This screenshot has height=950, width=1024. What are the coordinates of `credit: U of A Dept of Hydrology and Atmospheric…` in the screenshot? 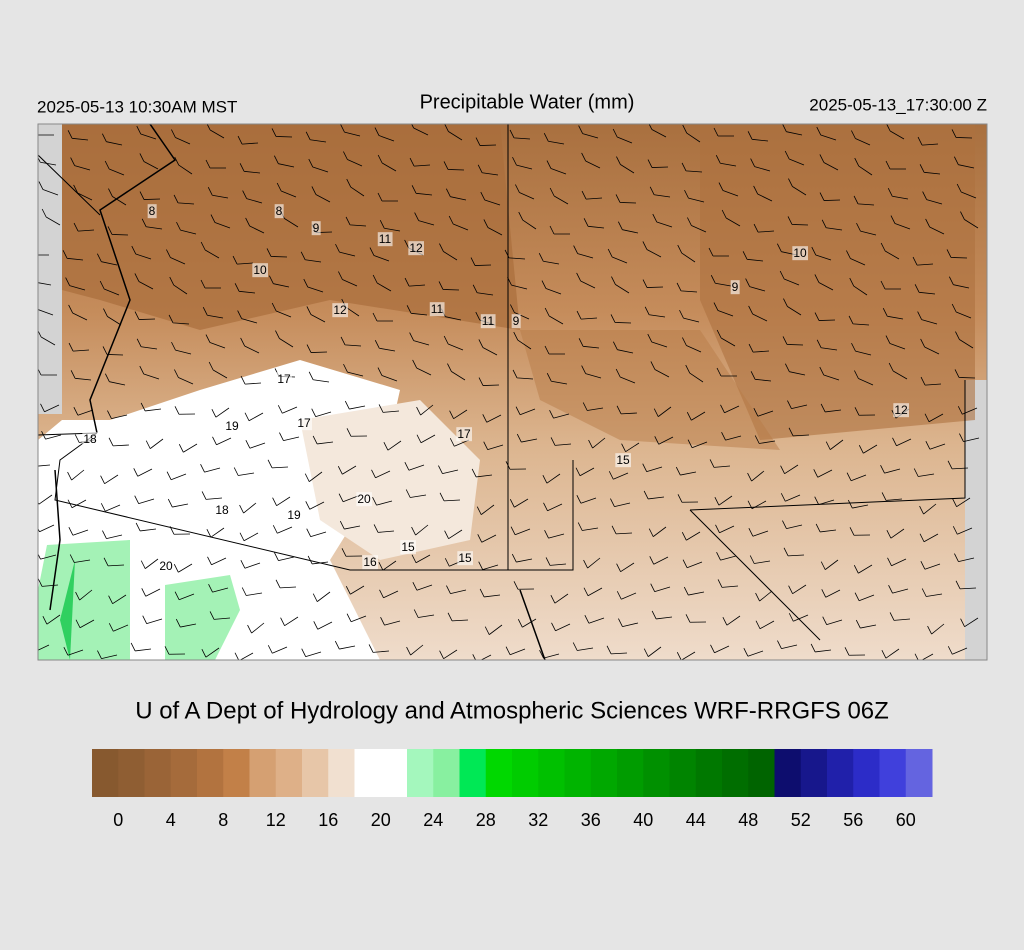 It's located at (512, 710).